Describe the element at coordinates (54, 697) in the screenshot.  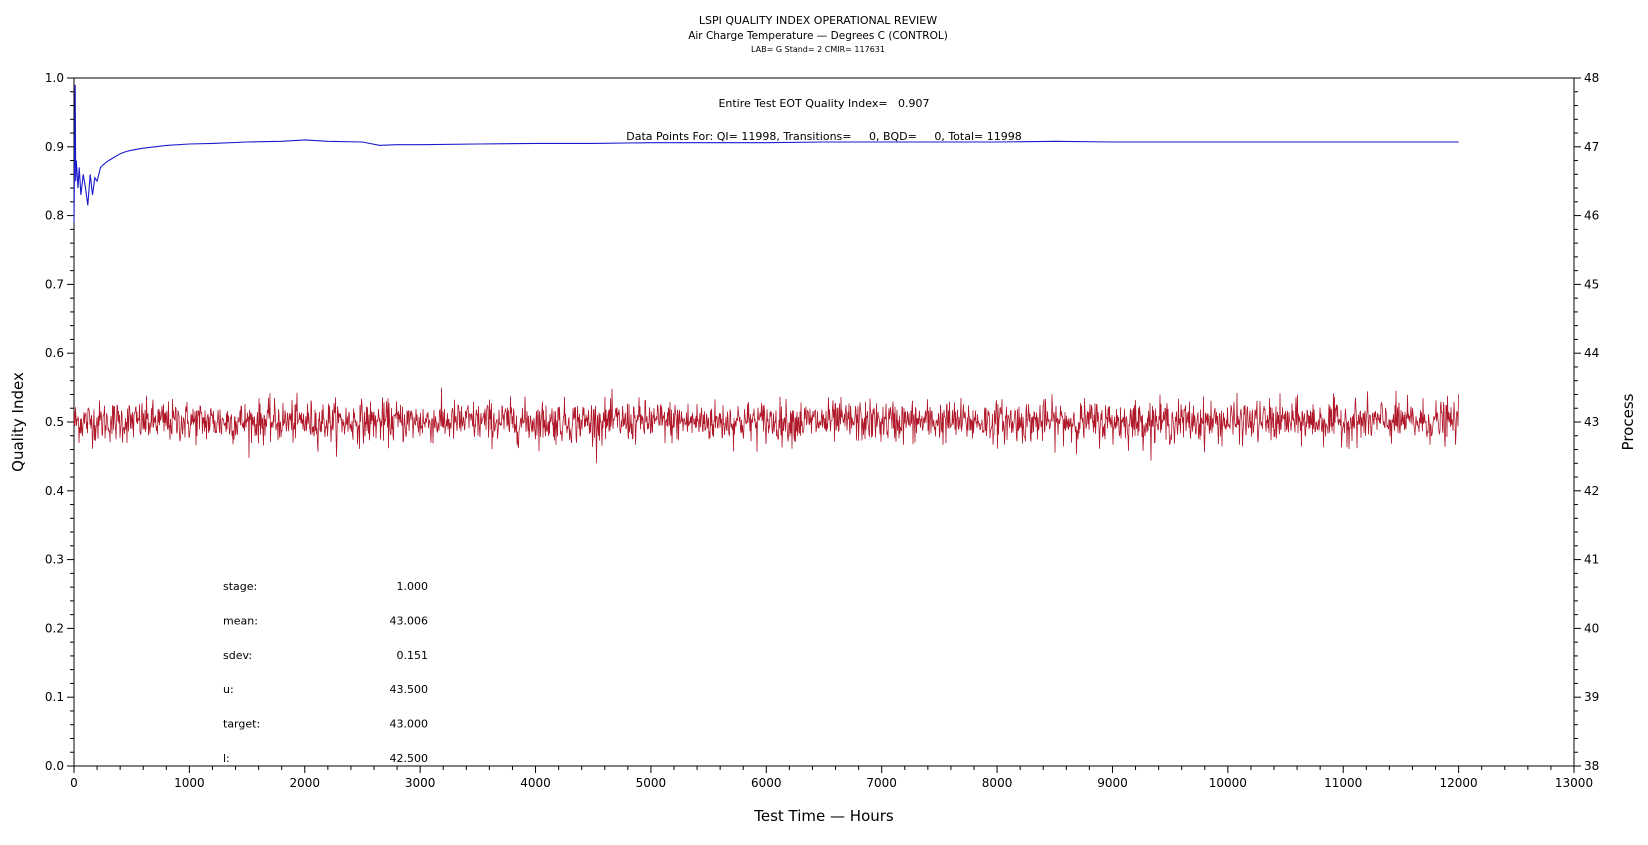
I see `y-tick-label: 0.1` at that location.